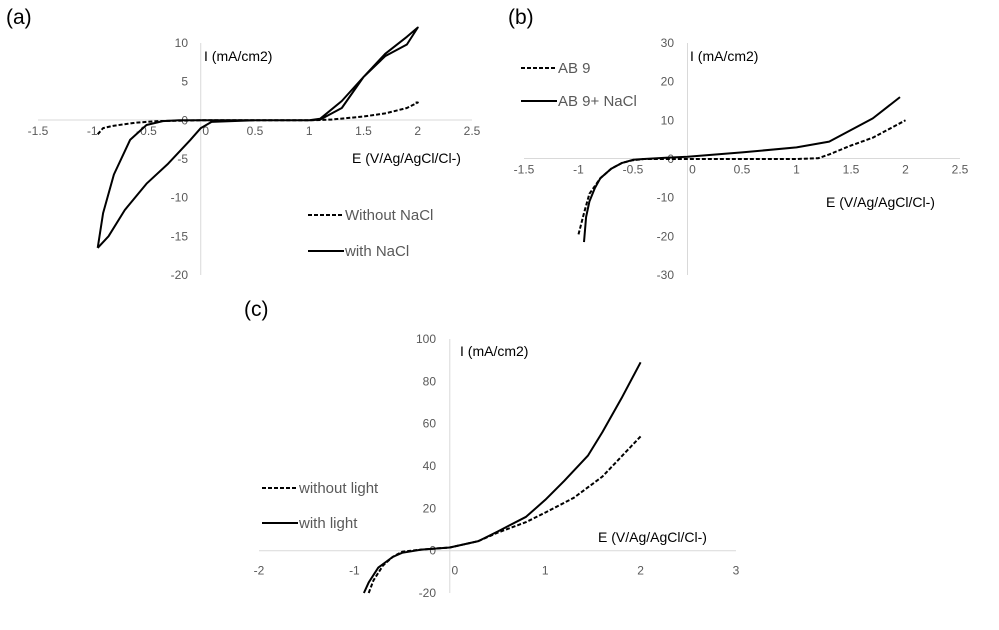 The image size is (999, 630). Describe the element at coordinates (574, 68) in the screenshot. I see `legend-label: AB 9` at that location.